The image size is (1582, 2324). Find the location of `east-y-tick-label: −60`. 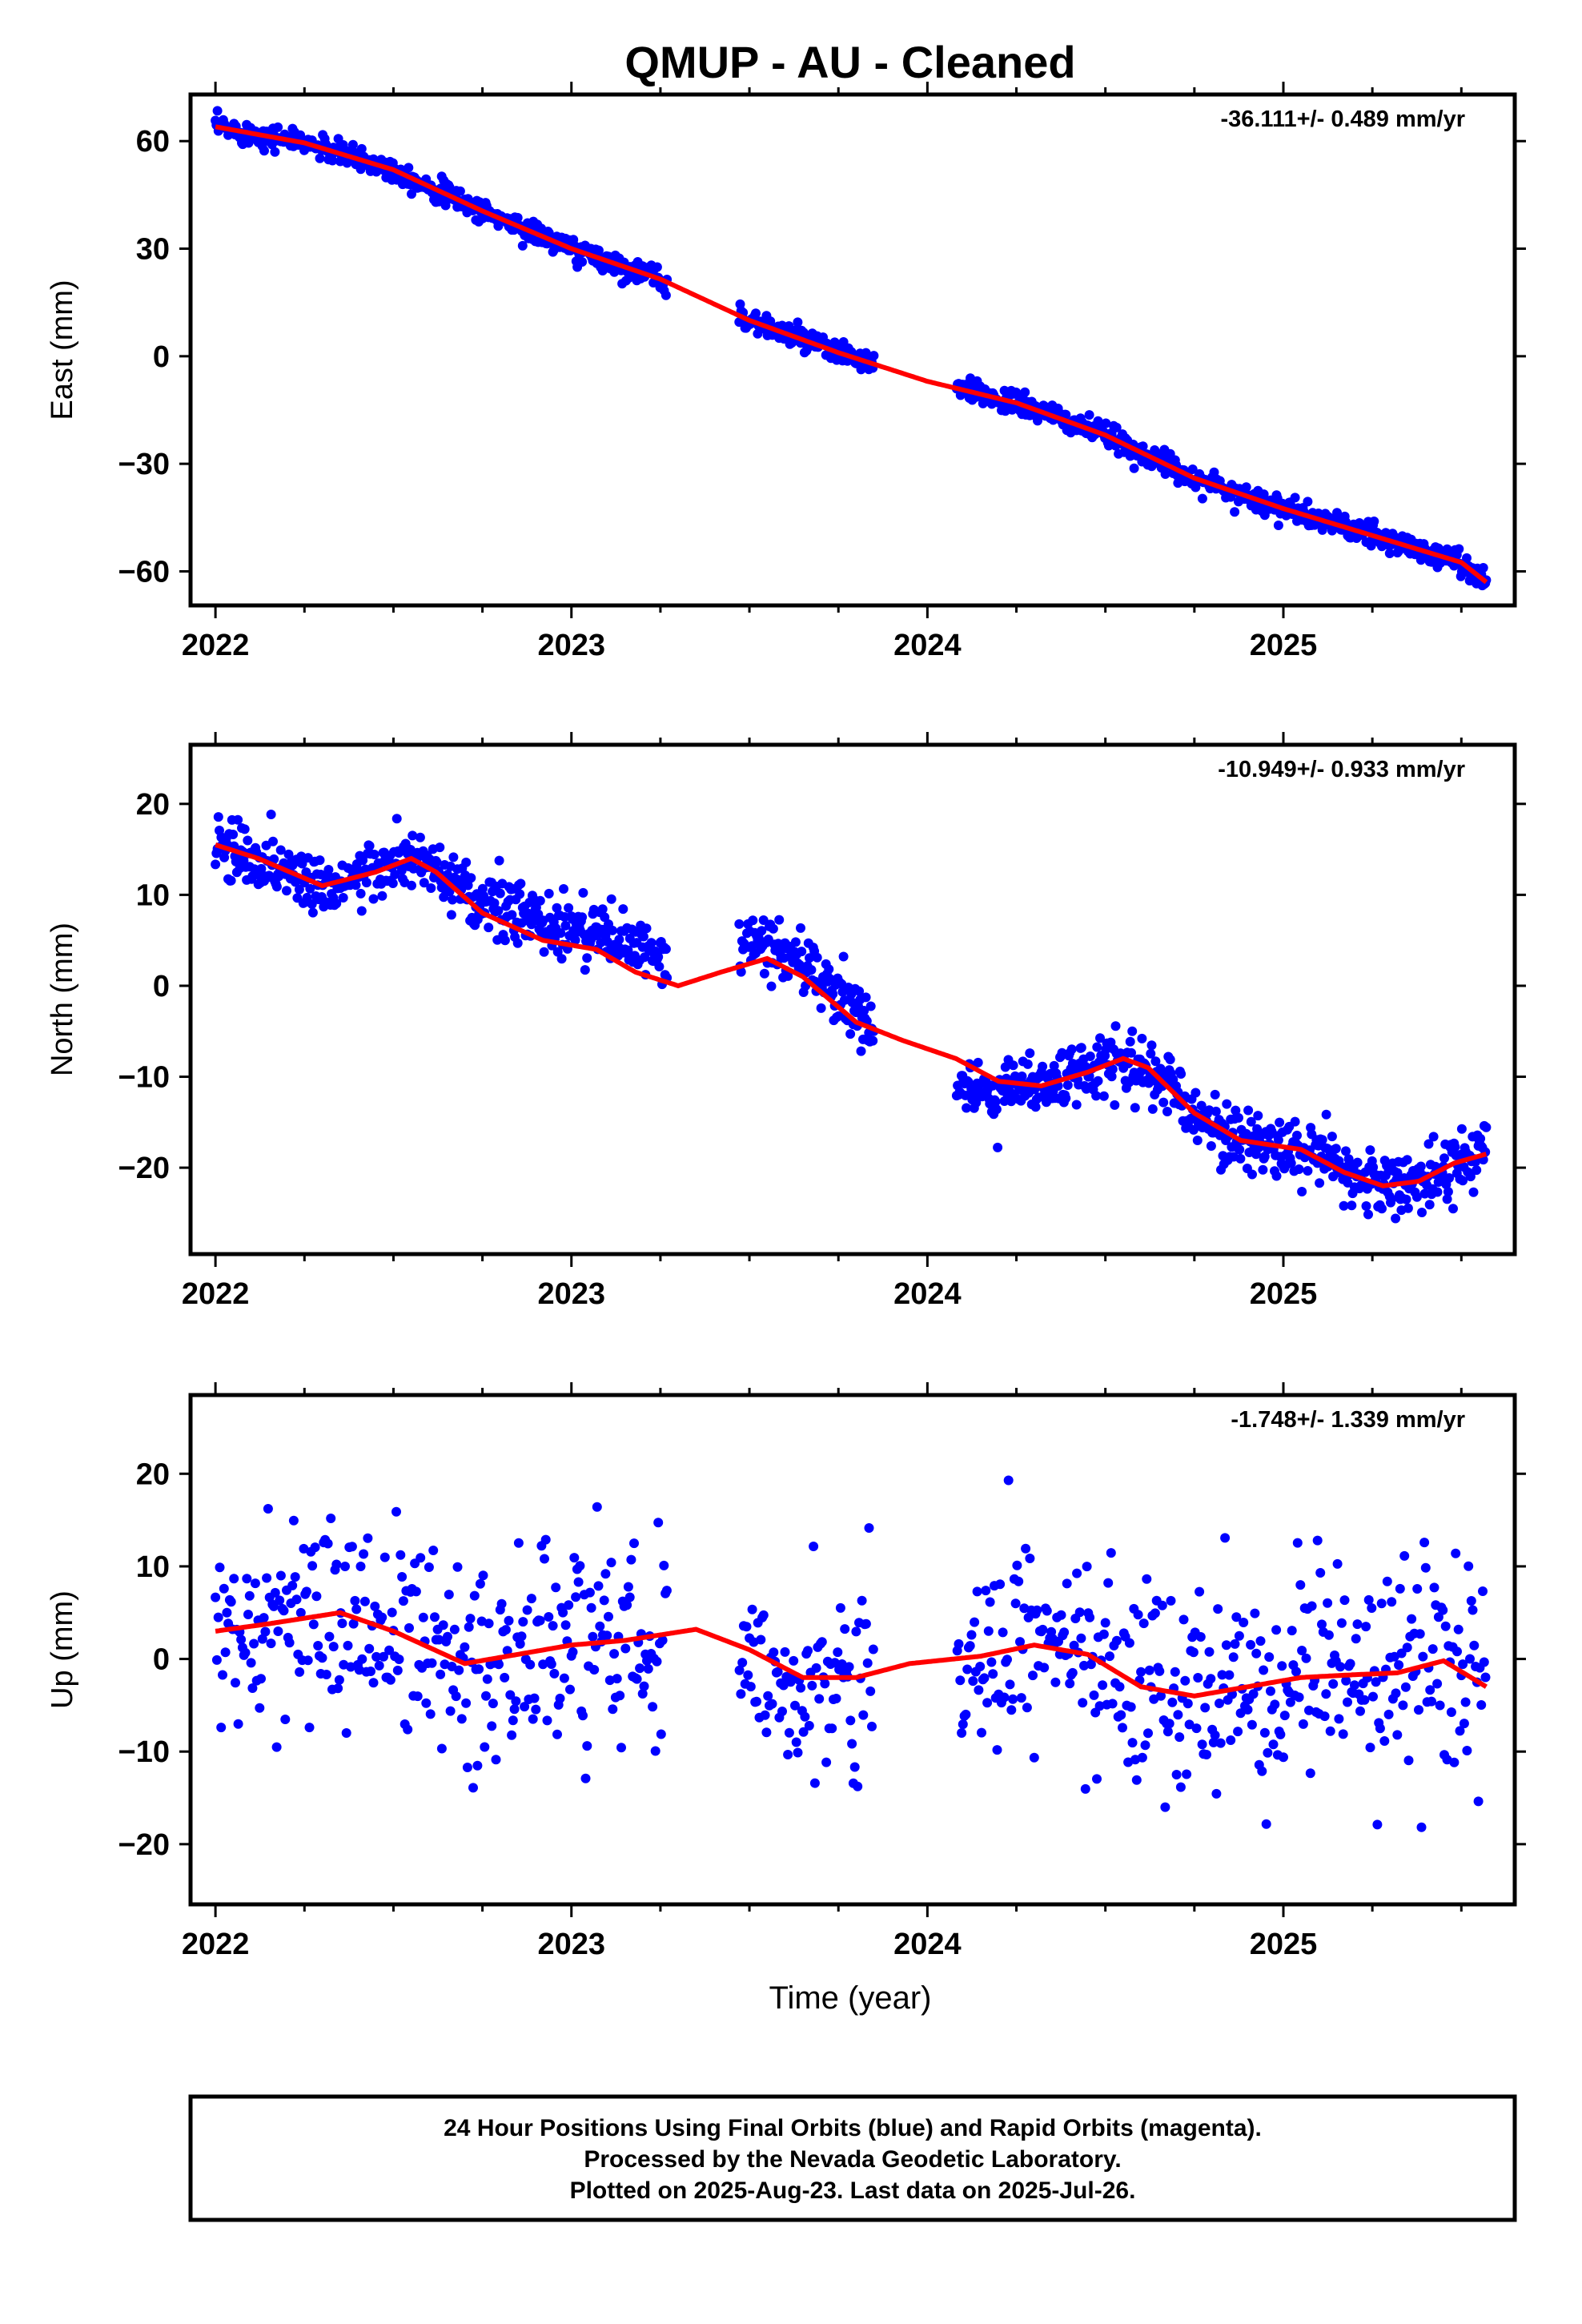

east-y-tick-label: −60 is located at coordinates (144, 572).